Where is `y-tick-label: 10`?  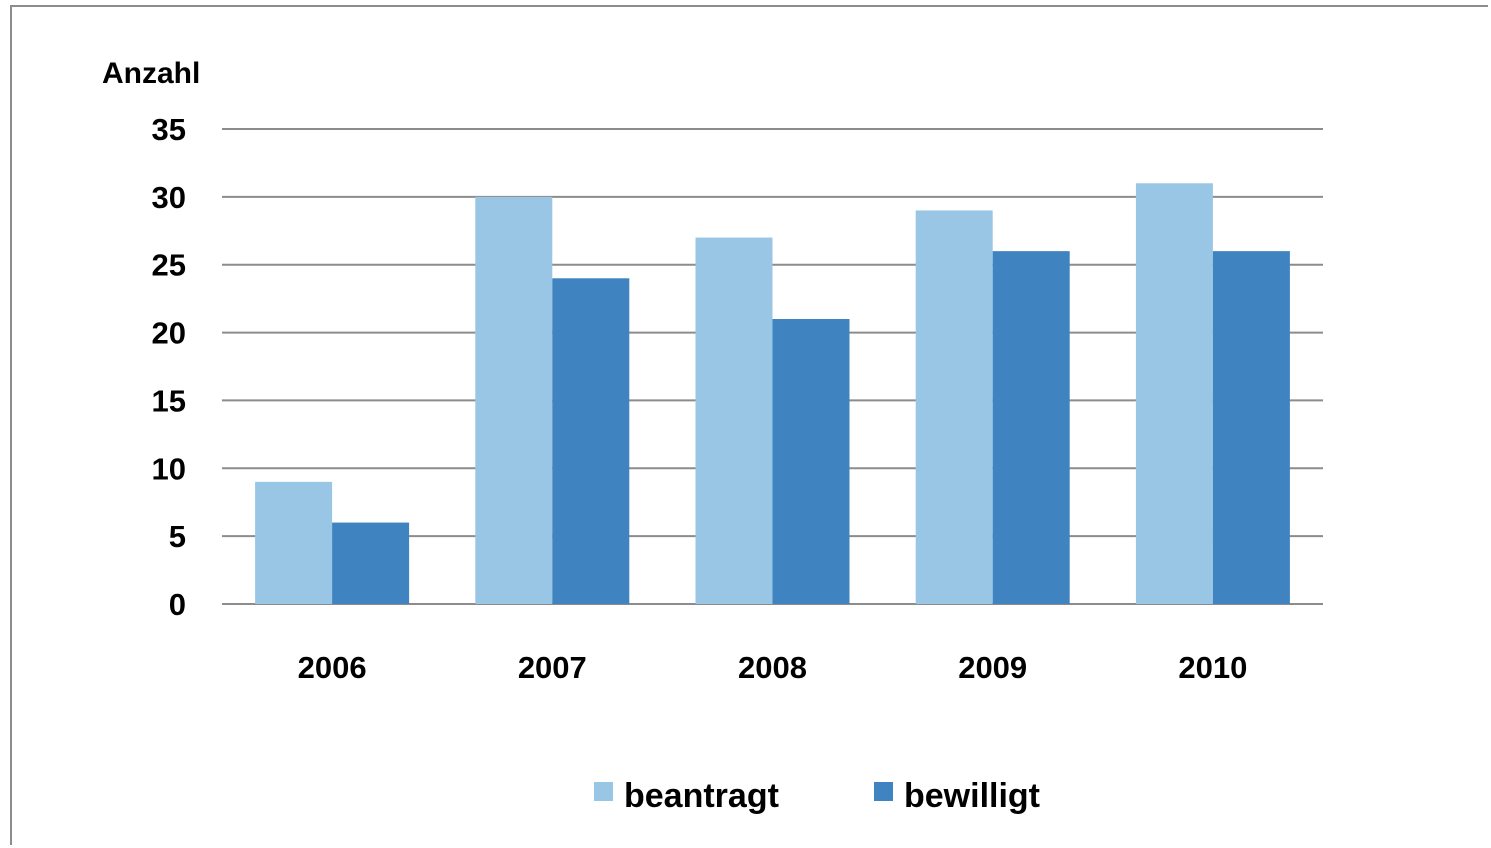 y-tick-label: 10 is located at coordinates (169, 468).